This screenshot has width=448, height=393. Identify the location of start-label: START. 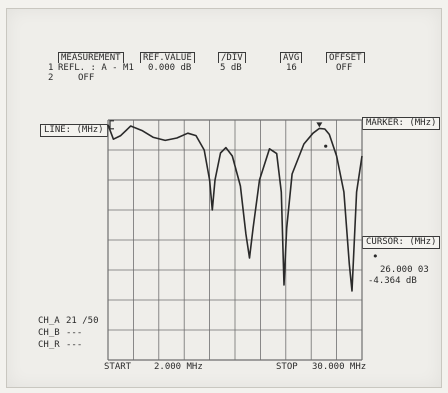
(118, 367).